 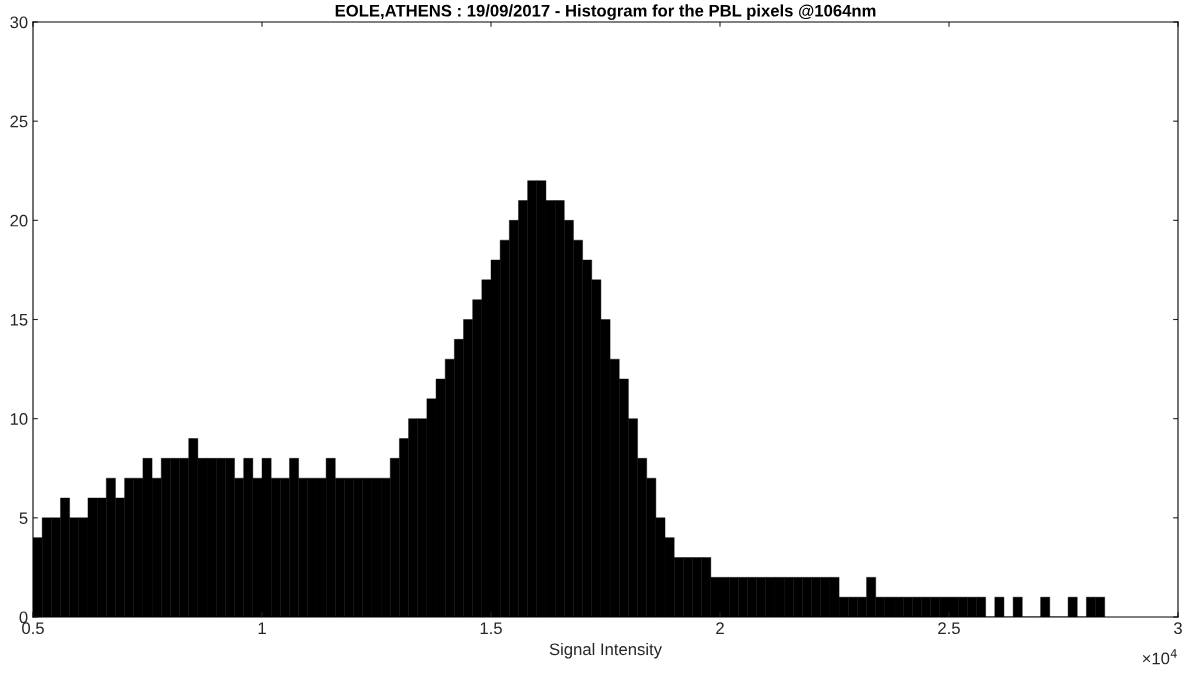 What do you see at coordinates (19, 220) in the screenshot?
I see `y-tick-label: 20` at bounding box center [19, 220].